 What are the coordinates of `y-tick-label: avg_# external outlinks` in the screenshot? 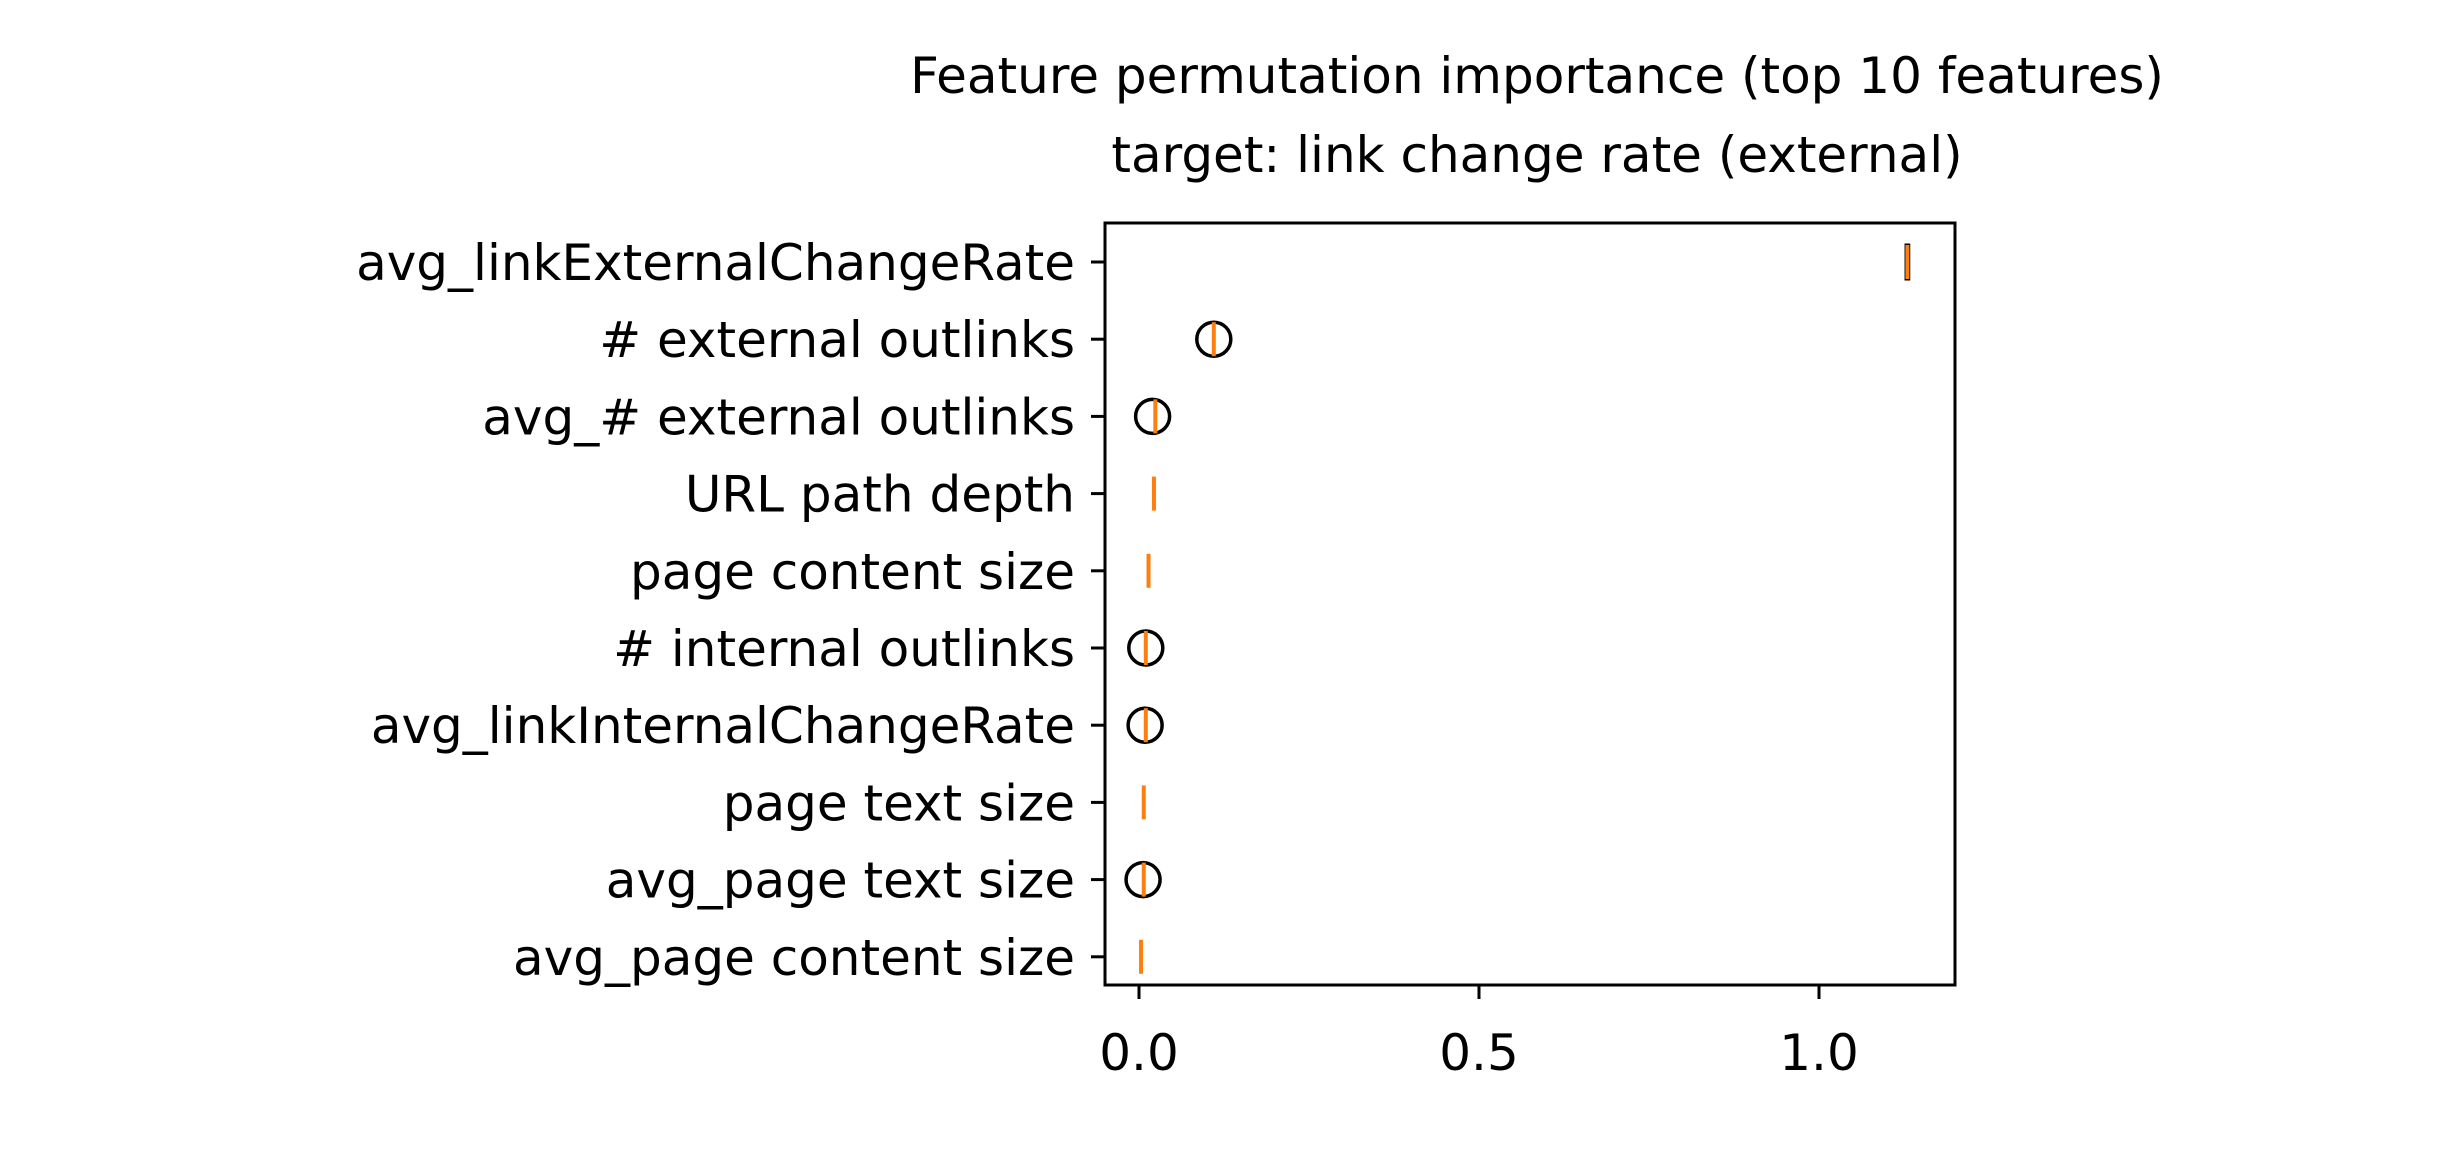 It's located at (778, 417).